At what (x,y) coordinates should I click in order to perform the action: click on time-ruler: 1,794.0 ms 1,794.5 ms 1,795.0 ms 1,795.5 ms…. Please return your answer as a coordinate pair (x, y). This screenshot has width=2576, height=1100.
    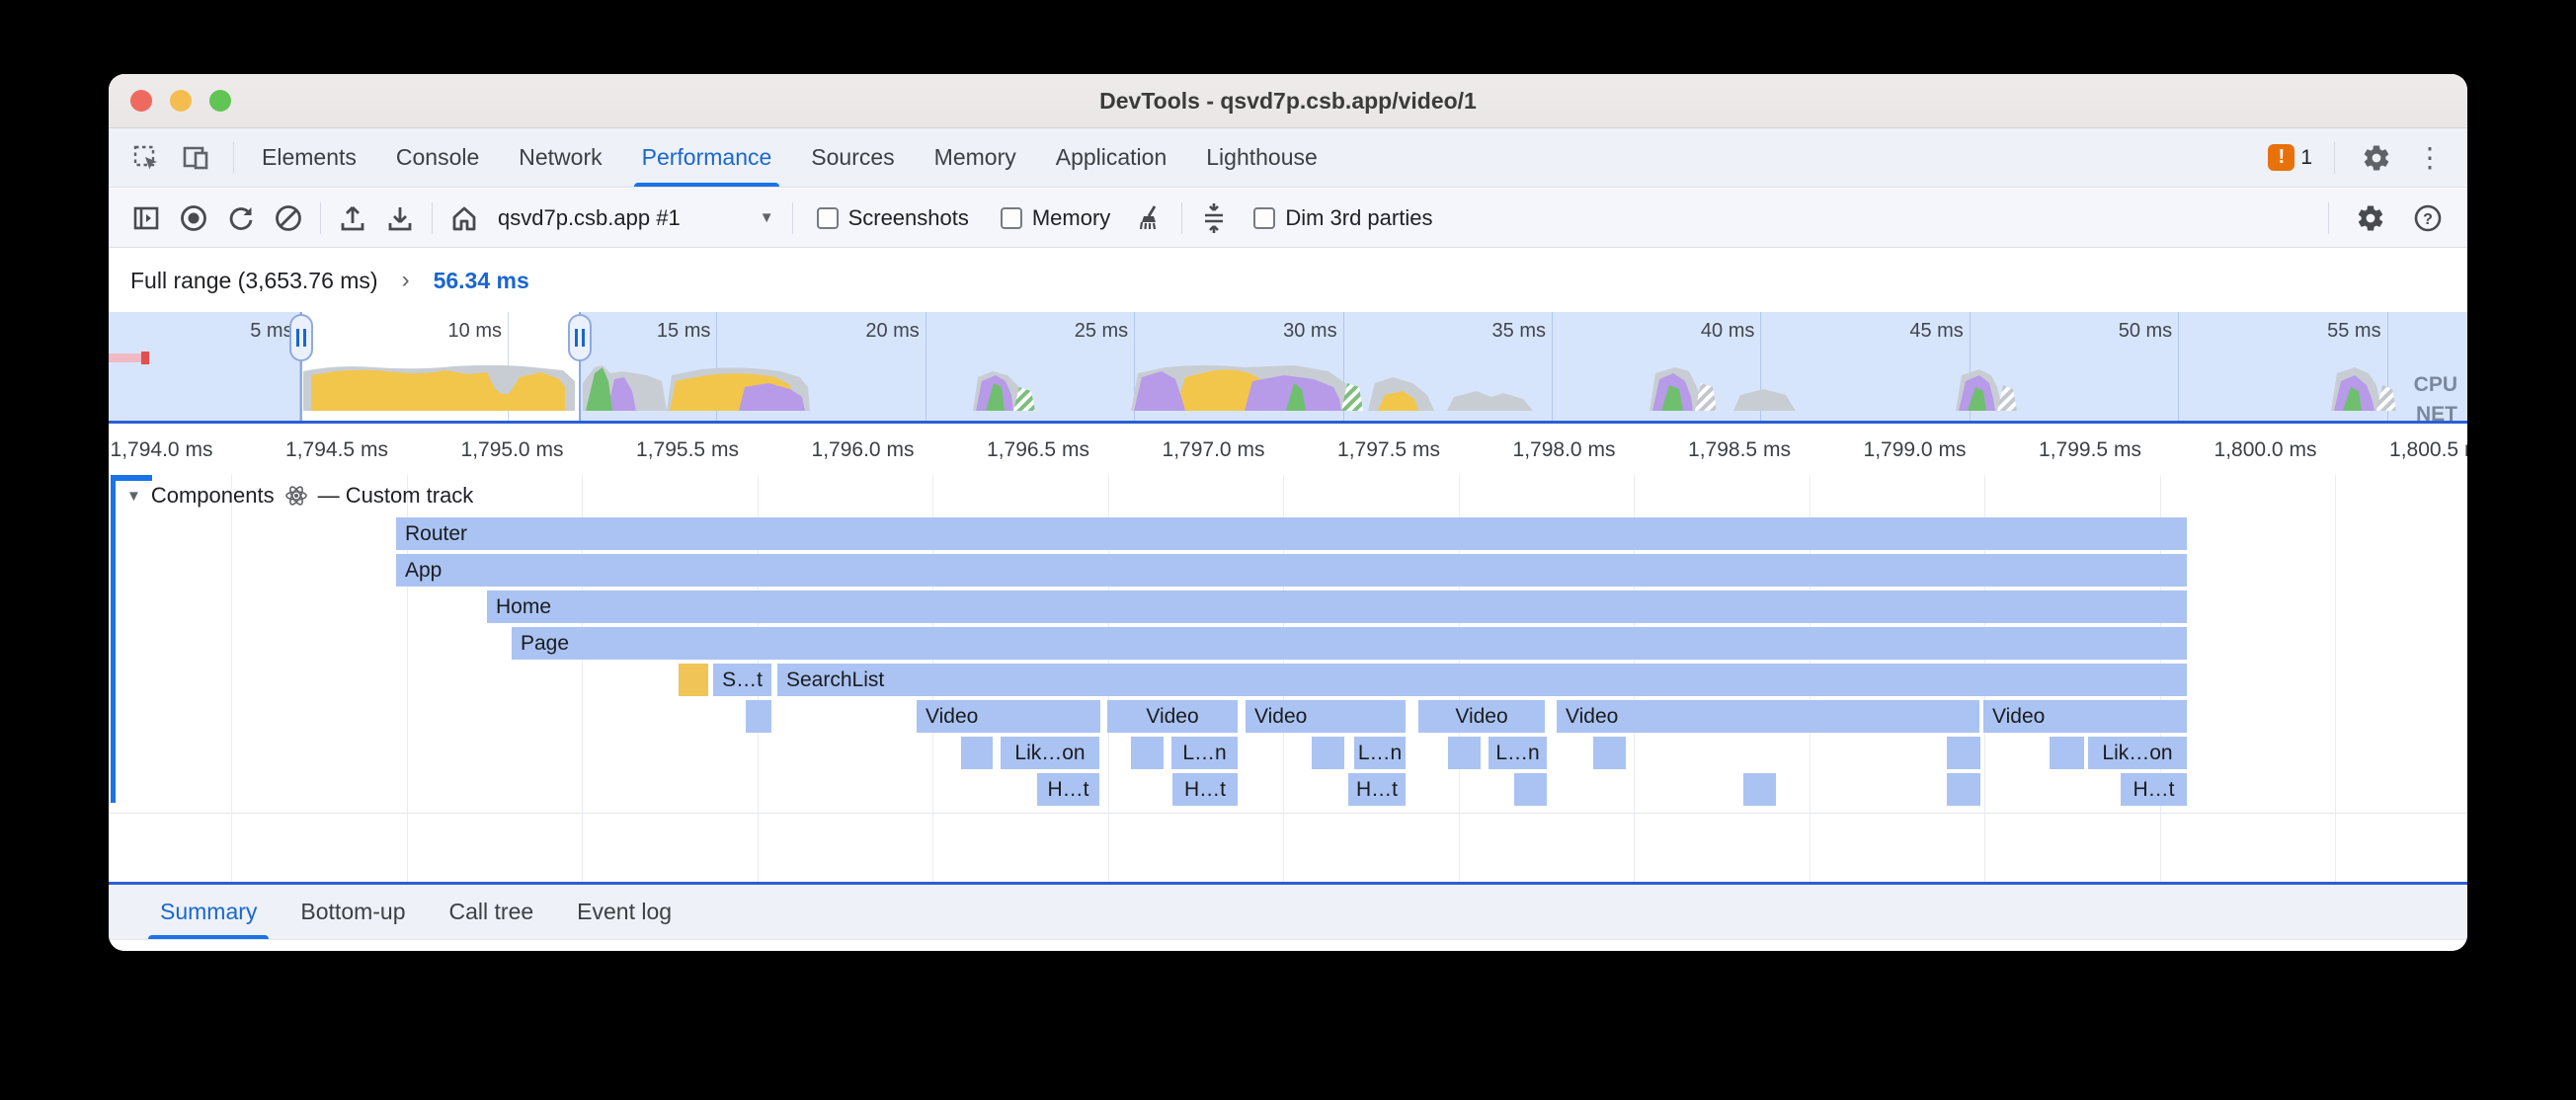
    Looking at the image, I should click on (1288, 451).